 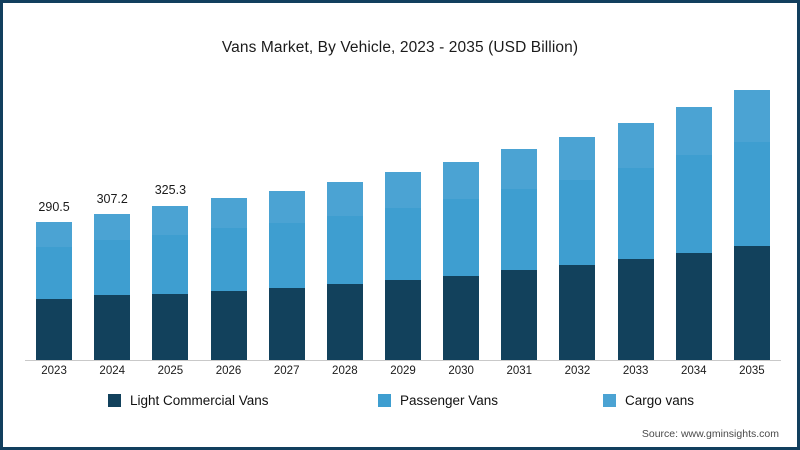 I want to click on bar-value-label: 290.5, so click(x=54, y=207).